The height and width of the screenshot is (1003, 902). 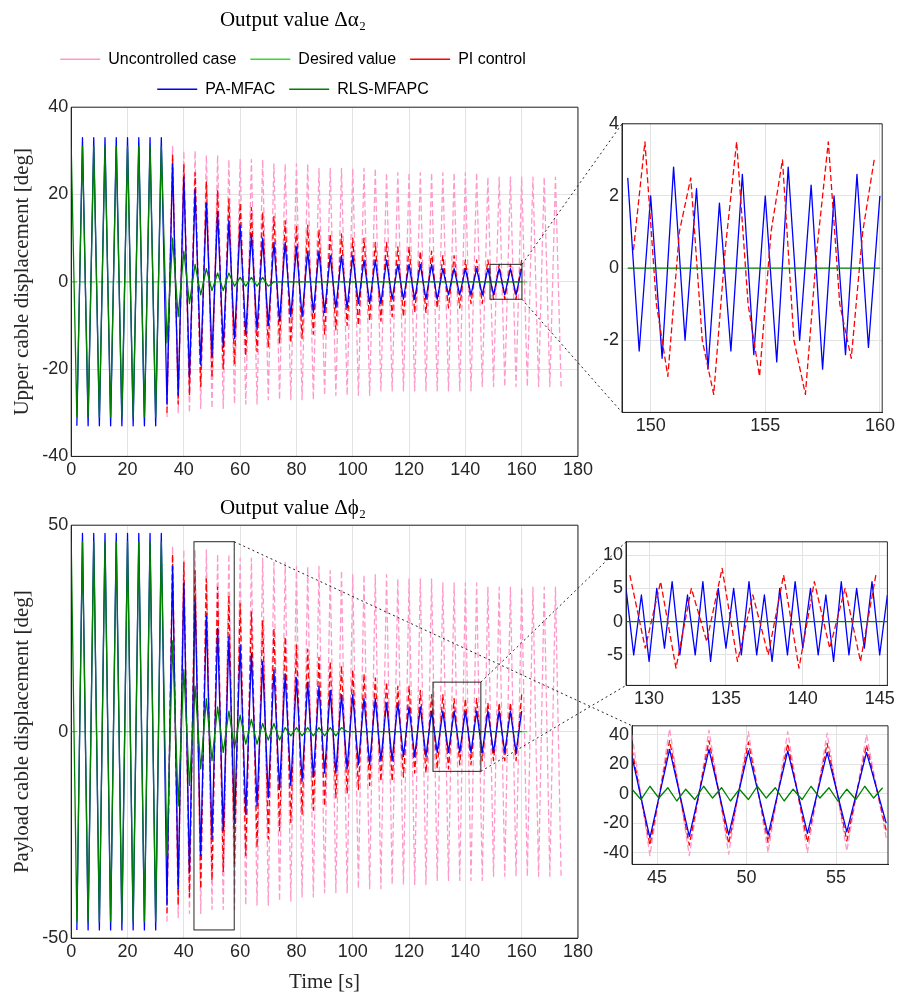 What do you see at coordinates (293, 19) in the screenshot?
I see `chart-title: Output value Δα₂` at bounding box center [293, 19].